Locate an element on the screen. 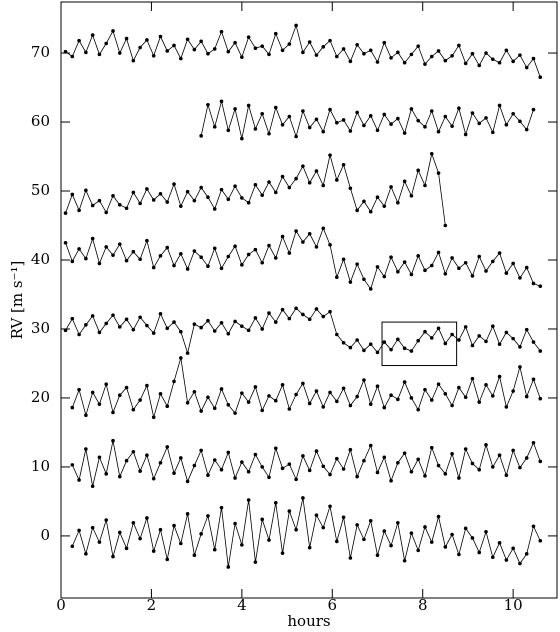 This screenshot has height=632, width=560. y-tick-label: 30 is located at coordinates (40, 328).